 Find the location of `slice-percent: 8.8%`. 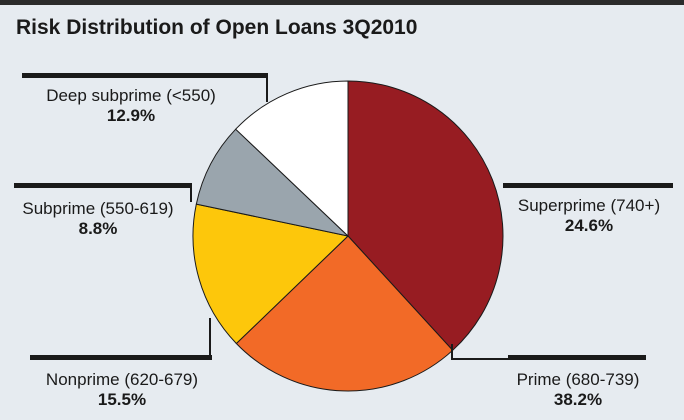

slice-percent: 8.8% is located at coordinates (98, 228).